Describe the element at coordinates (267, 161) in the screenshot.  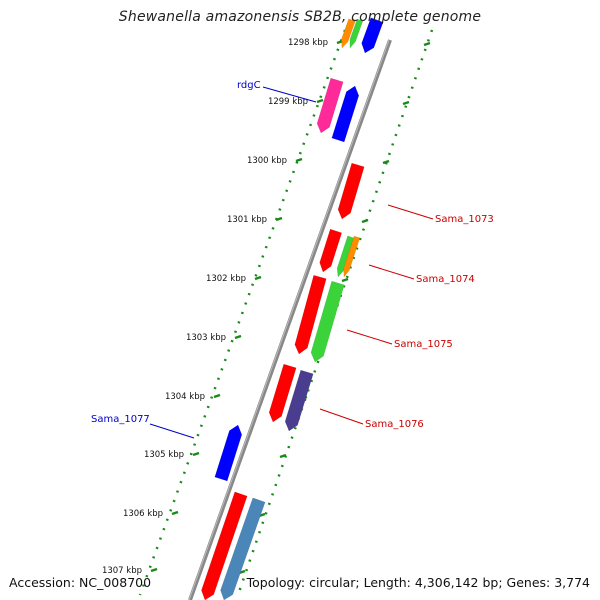
I see `tick-label: 1300 kbp` at that location.